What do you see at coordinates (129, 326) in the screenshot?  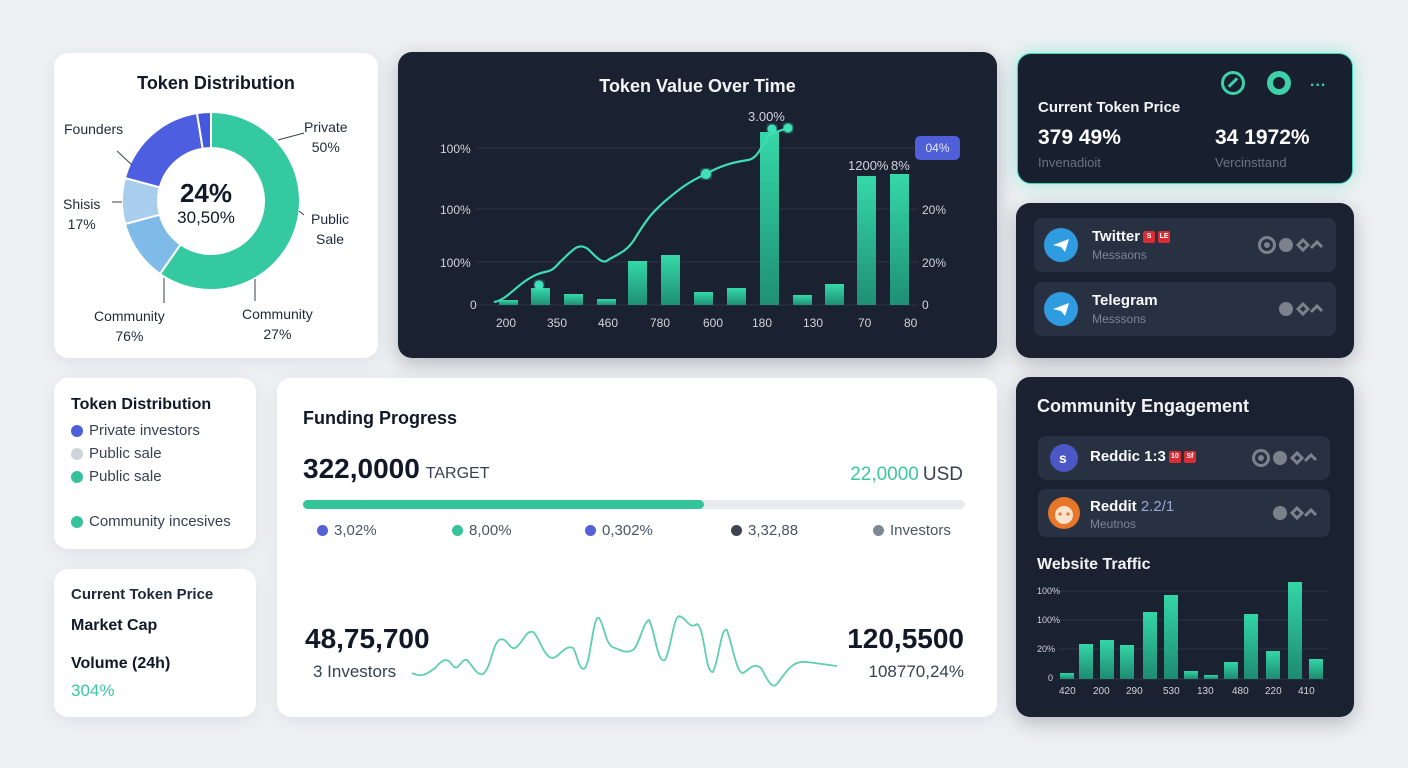 I see `donut-label-community-1: Community 76%` at bounding box center [129, 326].